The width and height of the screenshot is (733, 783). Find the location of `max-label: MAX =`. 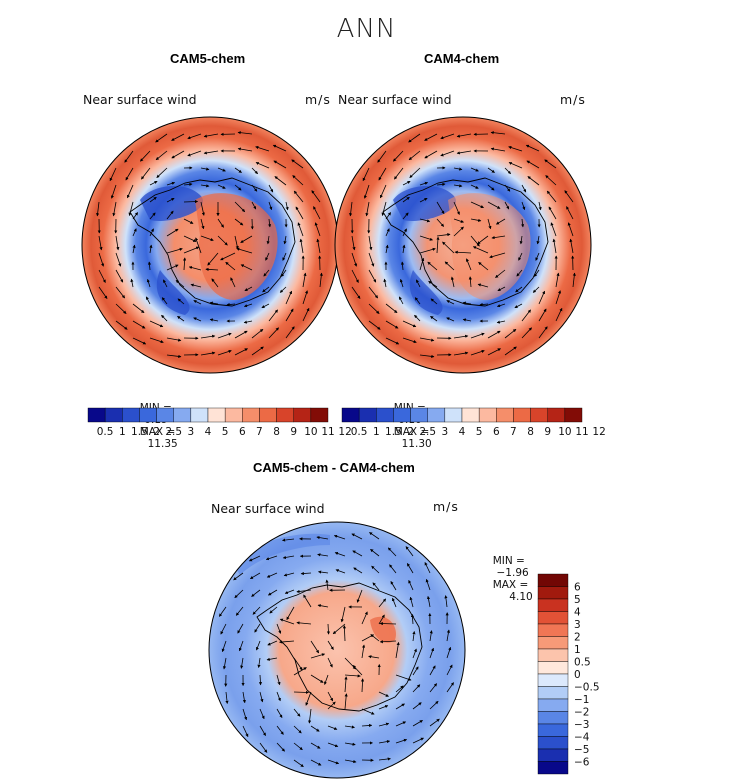

max-label: MAX = is located at coordinates (411, 432).